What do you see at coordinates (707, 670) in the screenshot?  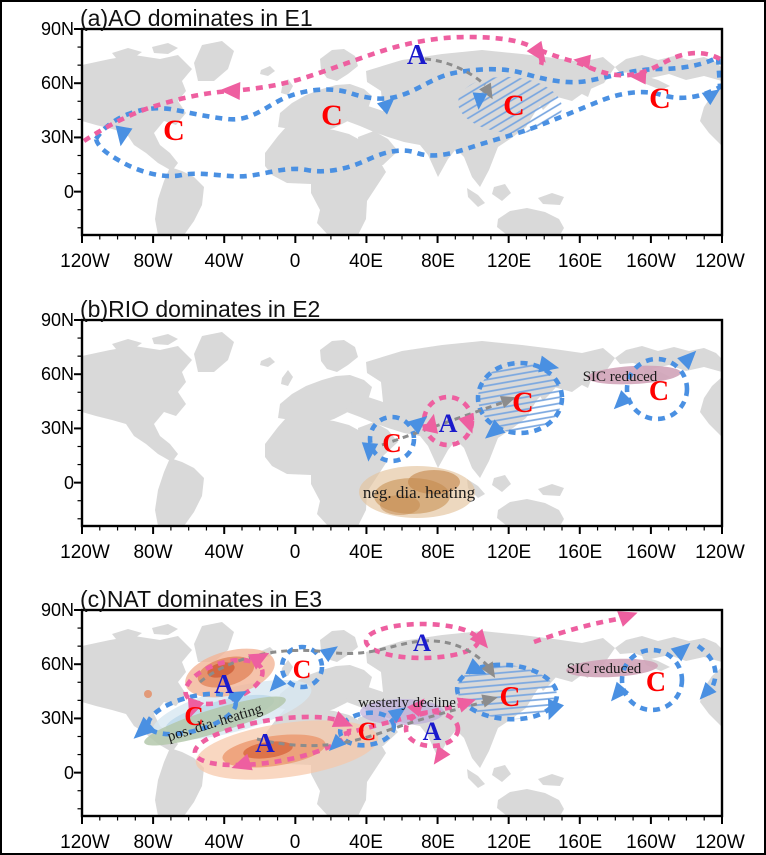 I see `cyclone-wave-contour` at bounding box center [707, 670].